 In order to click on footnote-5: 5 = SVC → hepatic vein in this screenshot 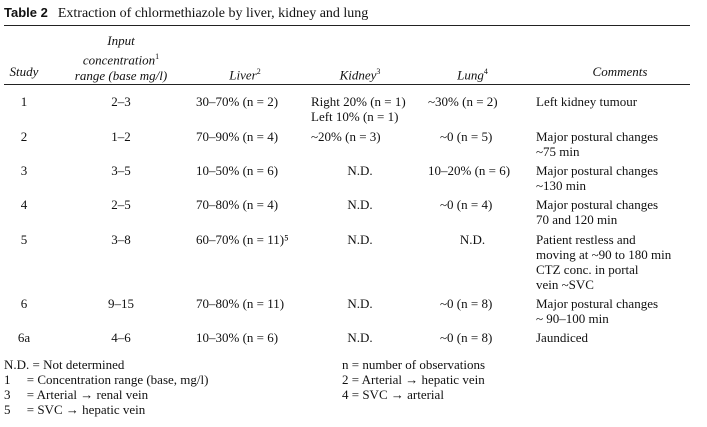, I will do `click(75, 409)`.